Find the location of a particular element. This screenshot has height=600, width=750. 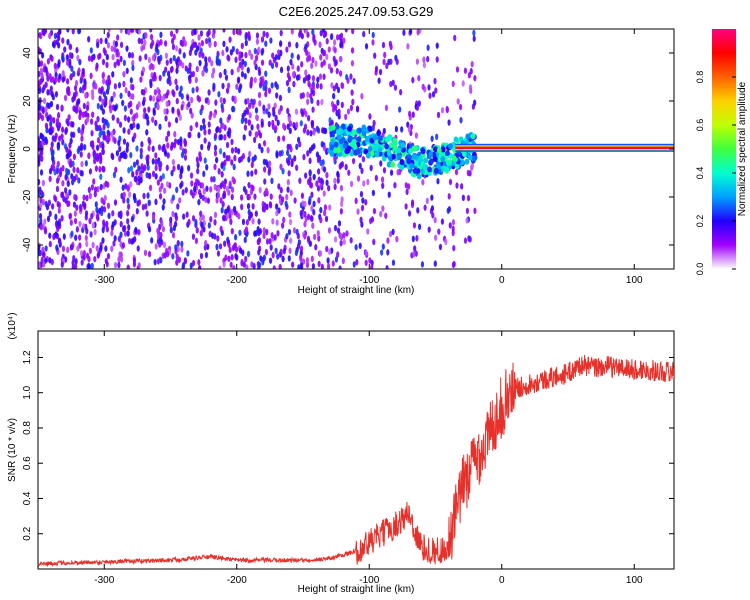

y-tick-label: -20 is located at coordinates (27, 196).